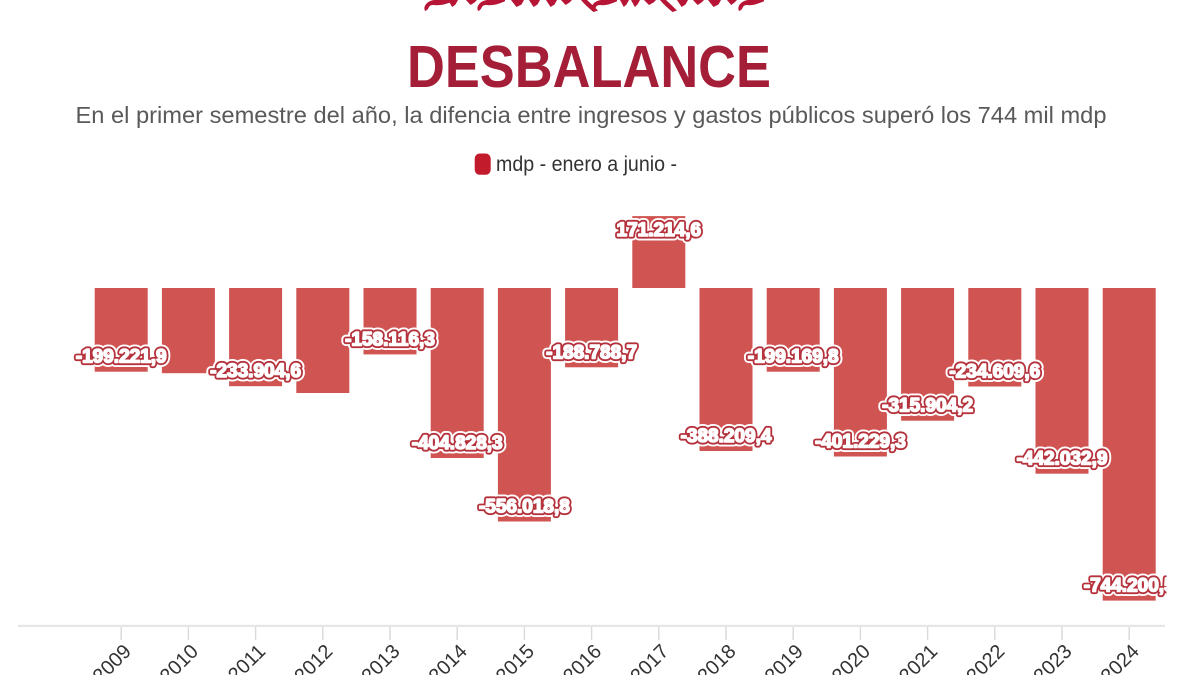  Describe the element at coordinates (179, 657) in the screenshot. I see `svg-text: 2010` at that location.